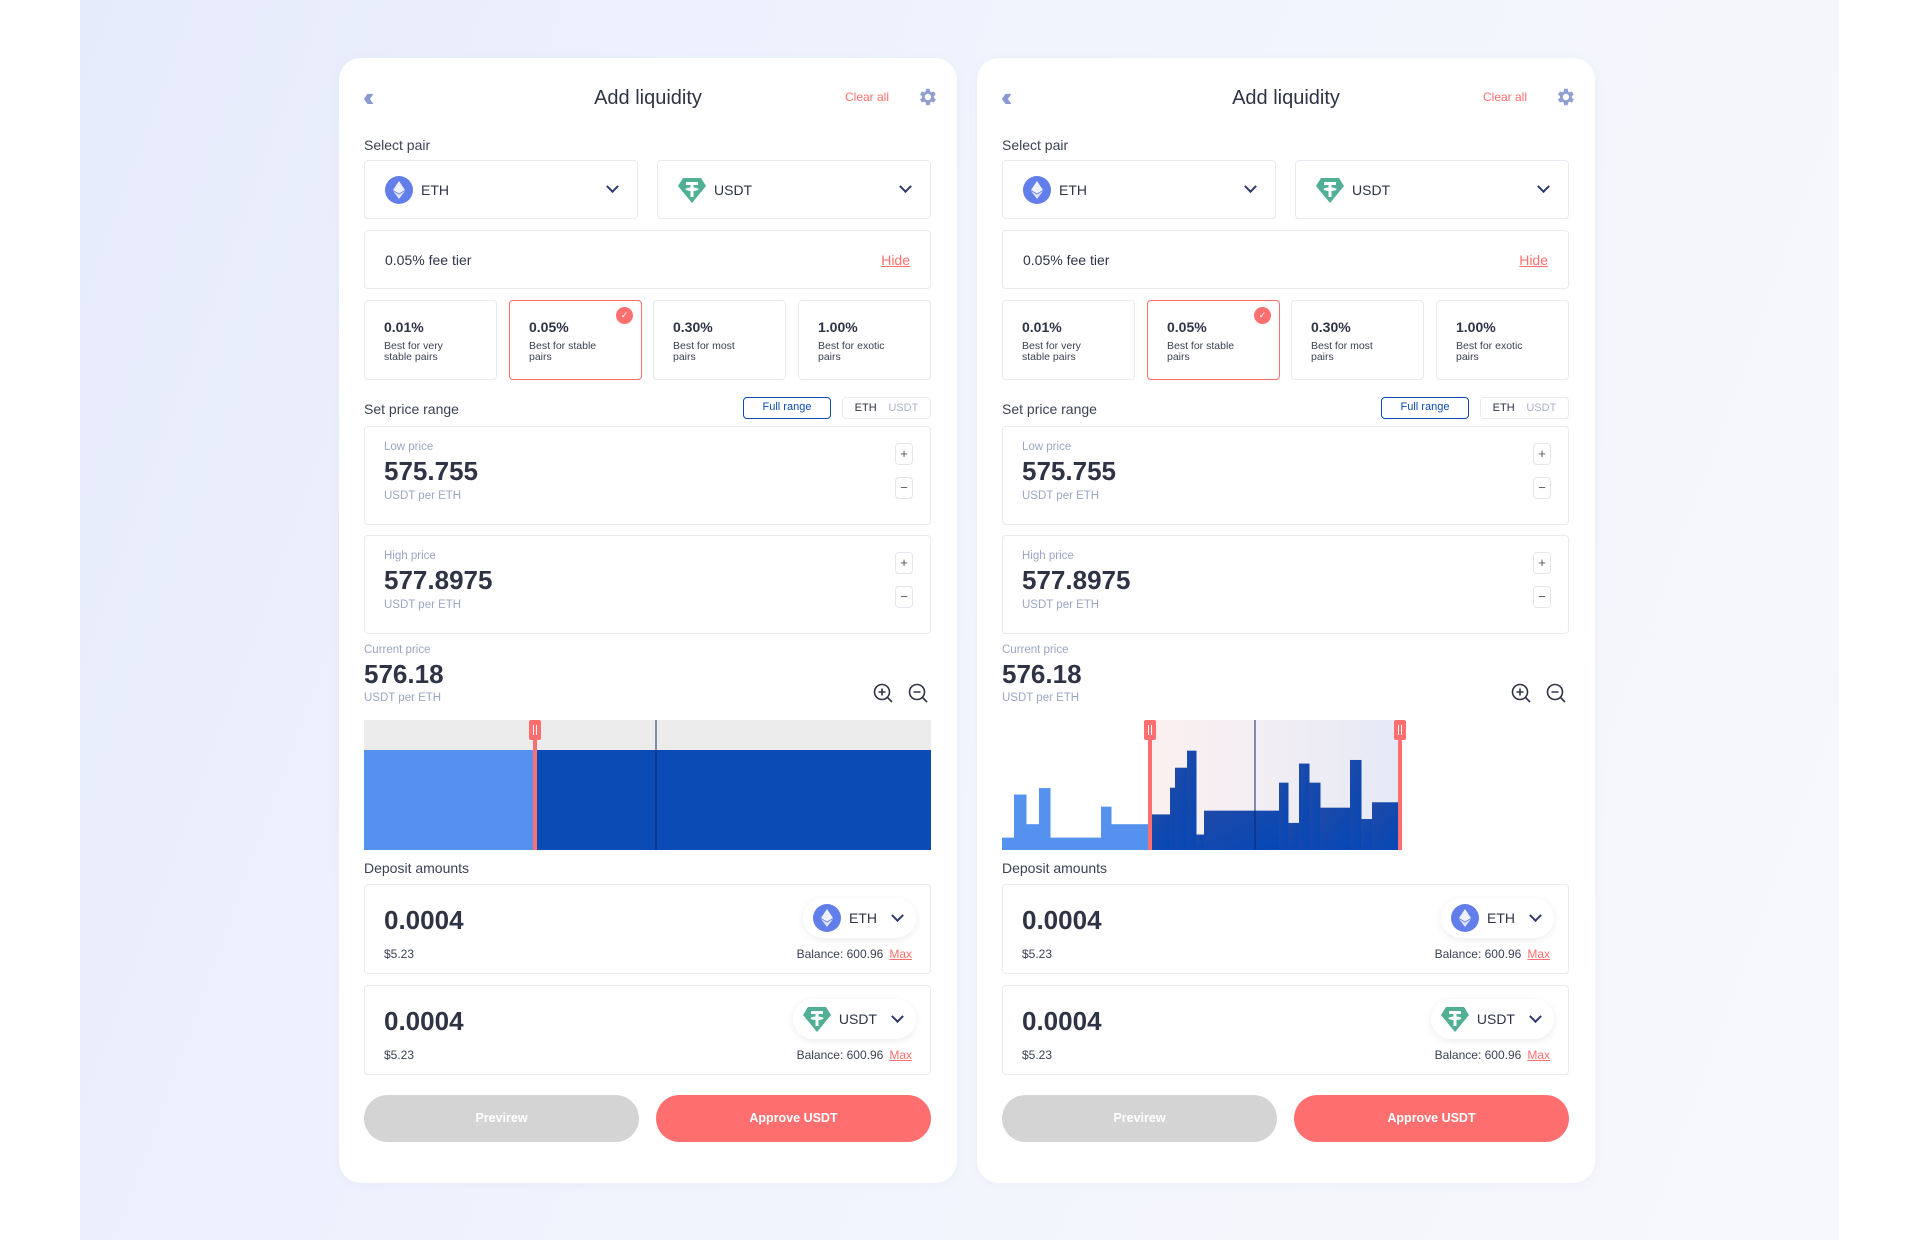 The image size is (1920, 1240). I want to click on deposit-amounts-label: Deposit amounts, so click(417, 868).